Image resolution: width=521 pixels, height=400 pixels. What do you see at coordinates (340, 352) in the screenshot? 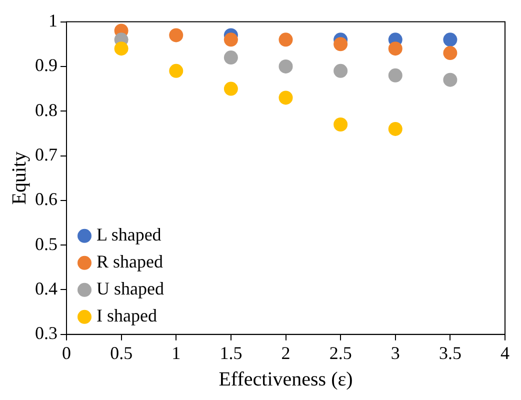
I see `x-tick-label: 2.5` at bounding box center [340, 352].